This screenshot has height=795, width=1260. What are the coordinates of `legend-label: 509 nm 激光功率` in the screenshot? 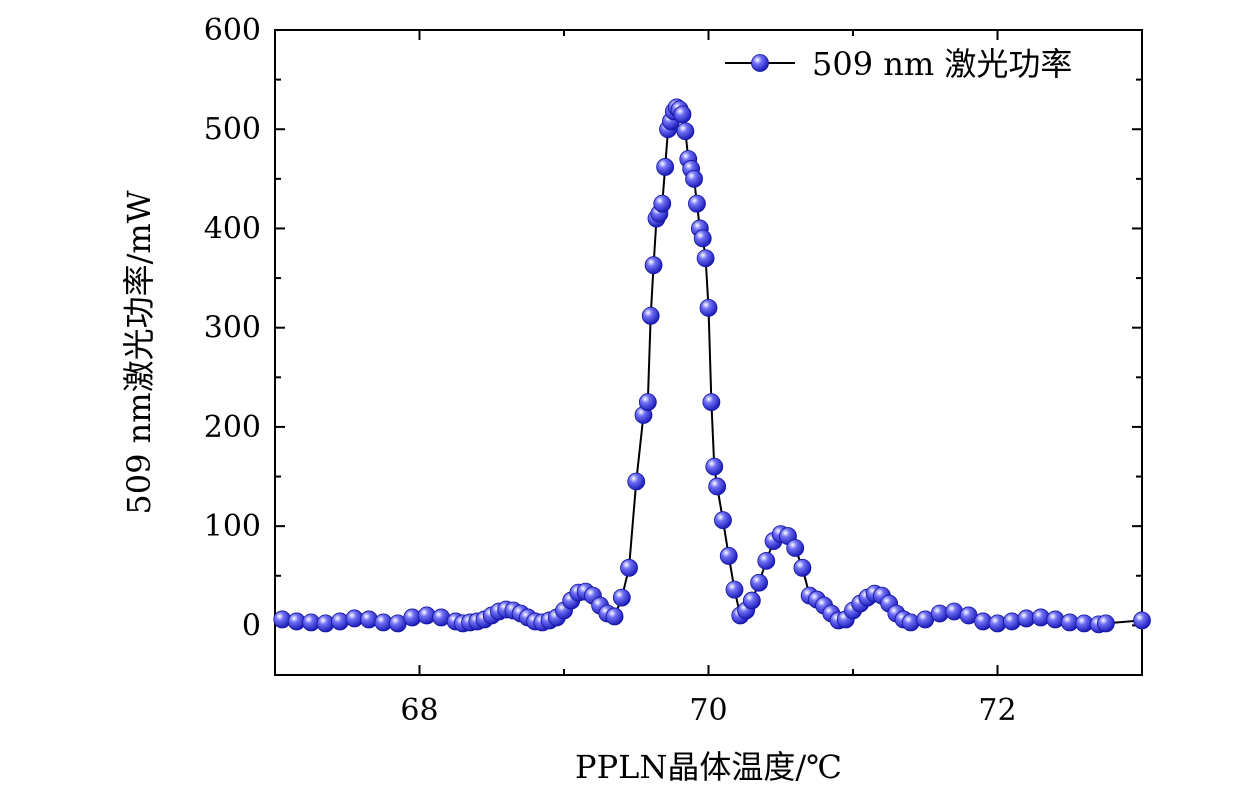 It's located at (942, 64).